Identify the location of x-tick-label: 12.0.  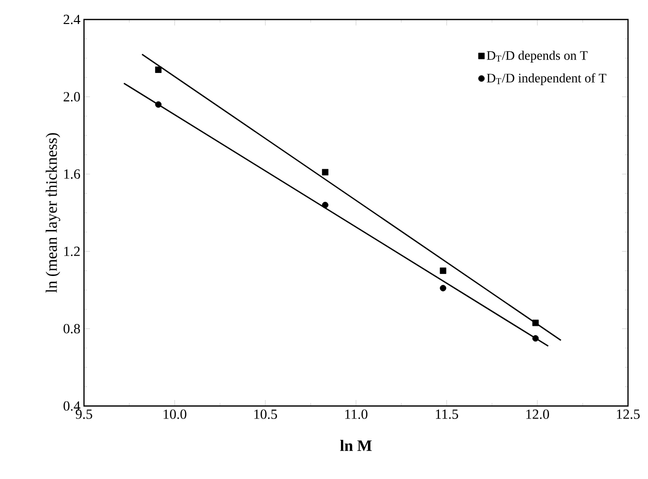
(538, 414).